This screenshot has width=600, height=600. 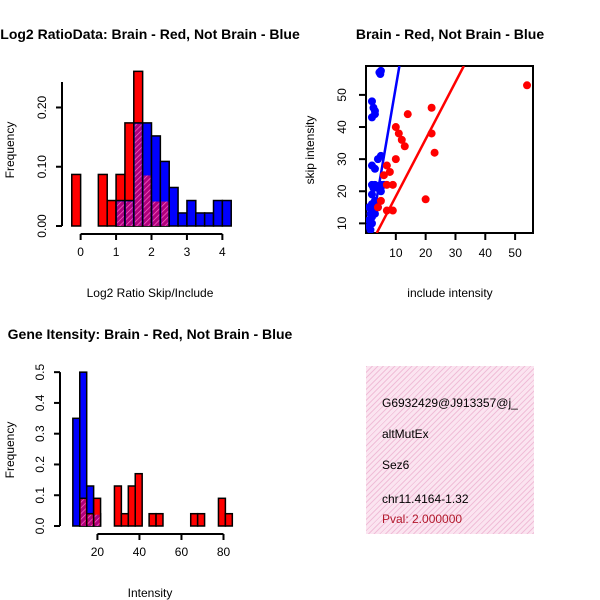 What do you see at coordinates (342, 127) in the screenshot?
I see `p2-y-tick-label: 40` at bounding box center [342, 127].